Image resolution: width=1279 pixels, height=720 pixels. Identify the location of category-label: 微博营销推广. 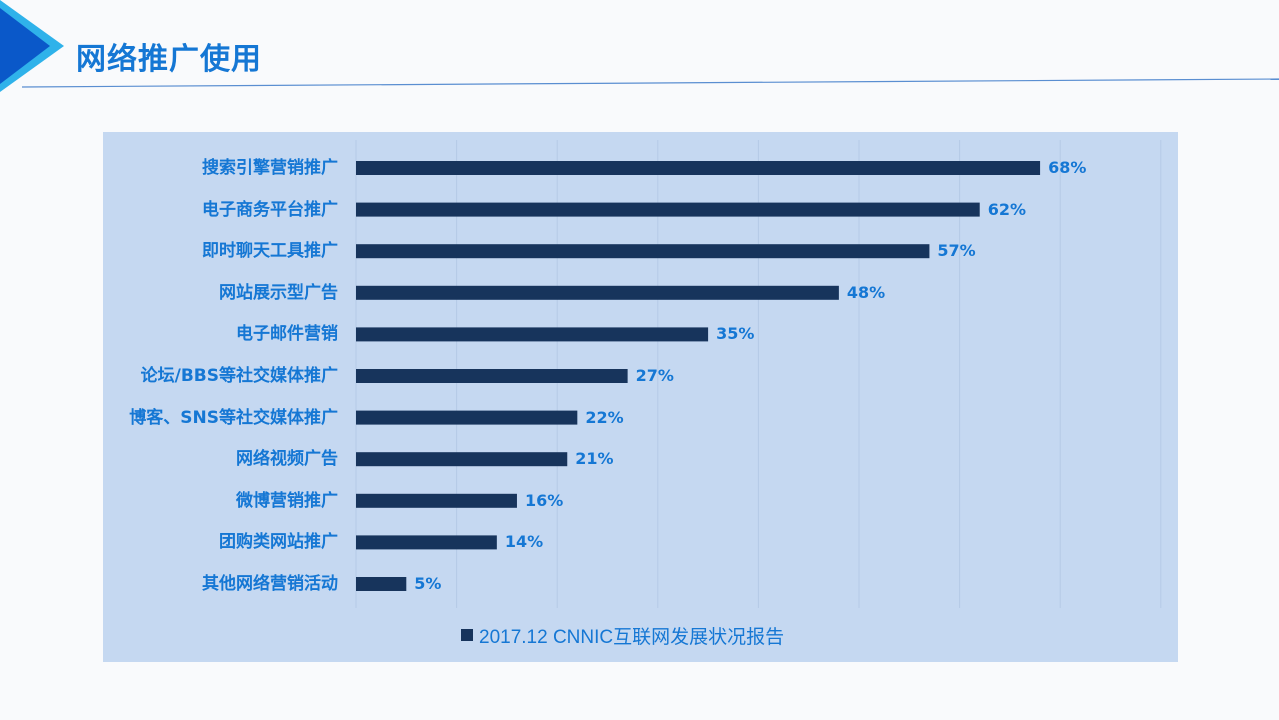
(287, 500).